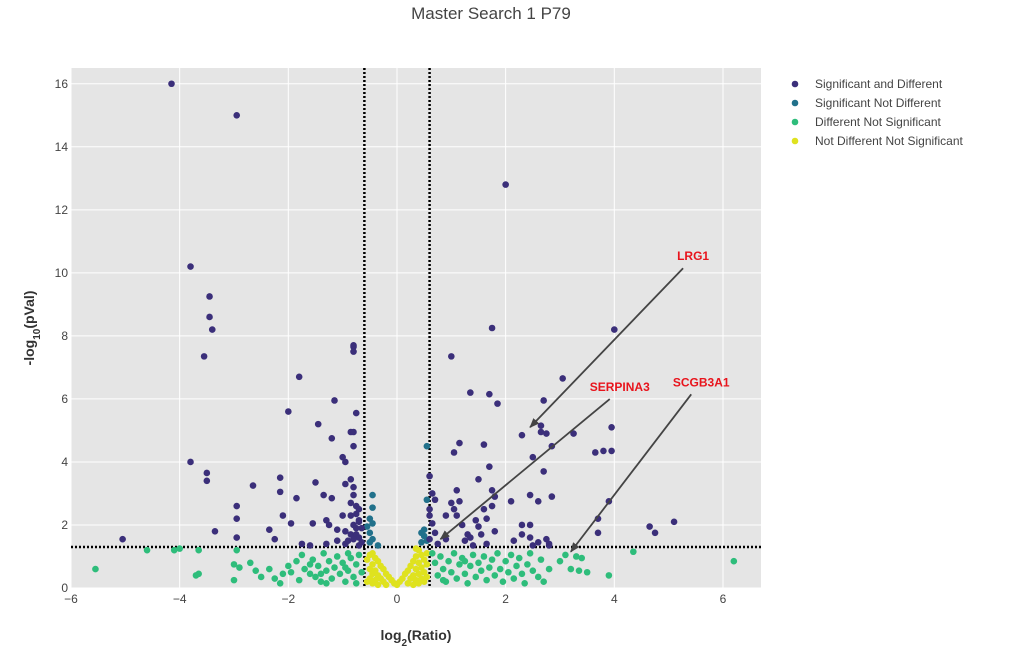 This screenshot has width=1012, height=663. I want to click on x-axis-title: log2(Ratio), so click(416, 638).